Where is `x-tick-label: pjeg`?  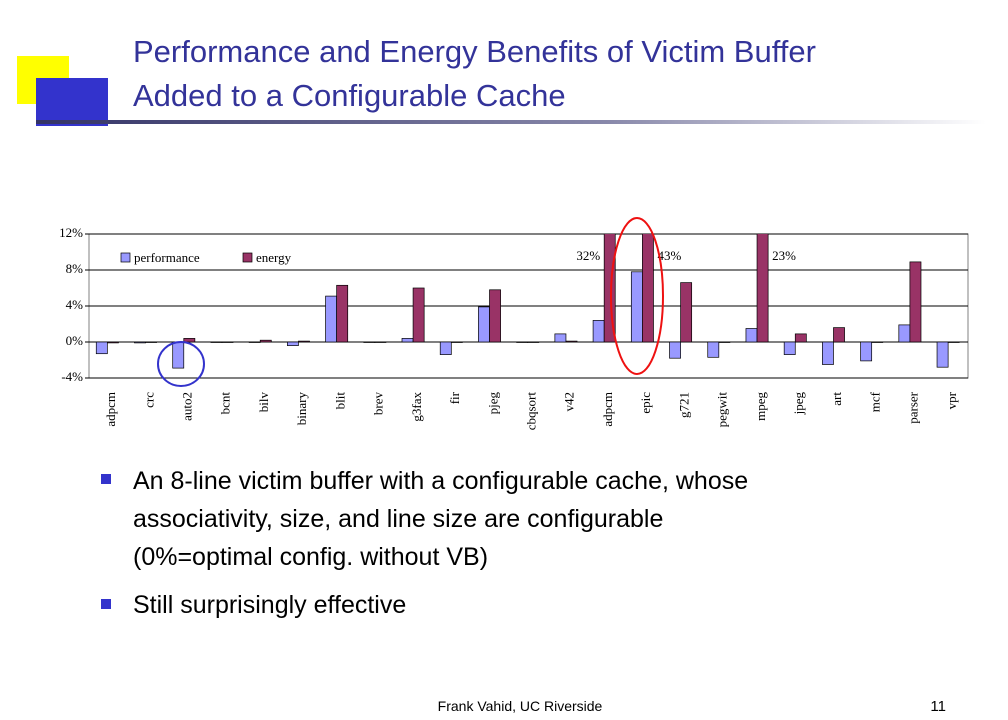
x-tick-label: pjeg is located at coordinates (492, 403).